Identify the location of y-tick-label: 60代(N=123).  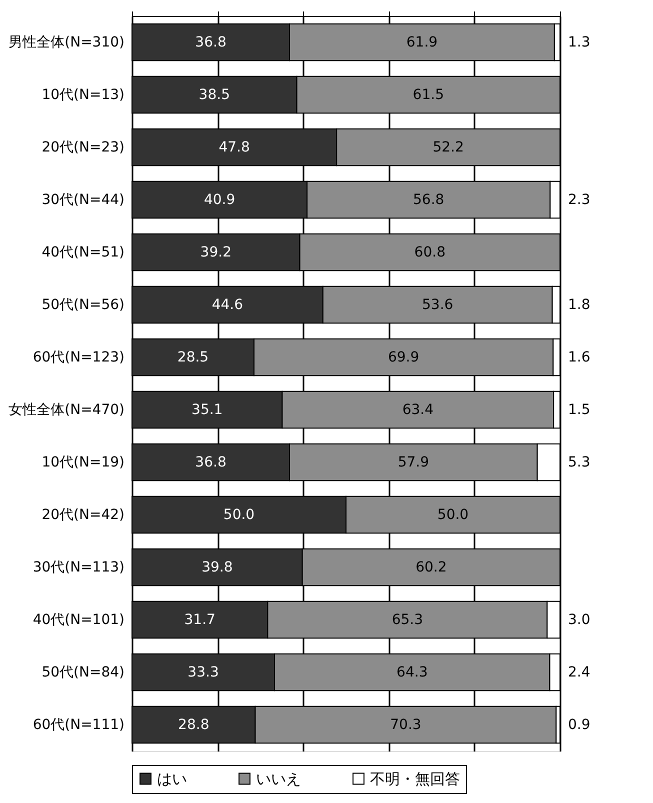
(78, 357).